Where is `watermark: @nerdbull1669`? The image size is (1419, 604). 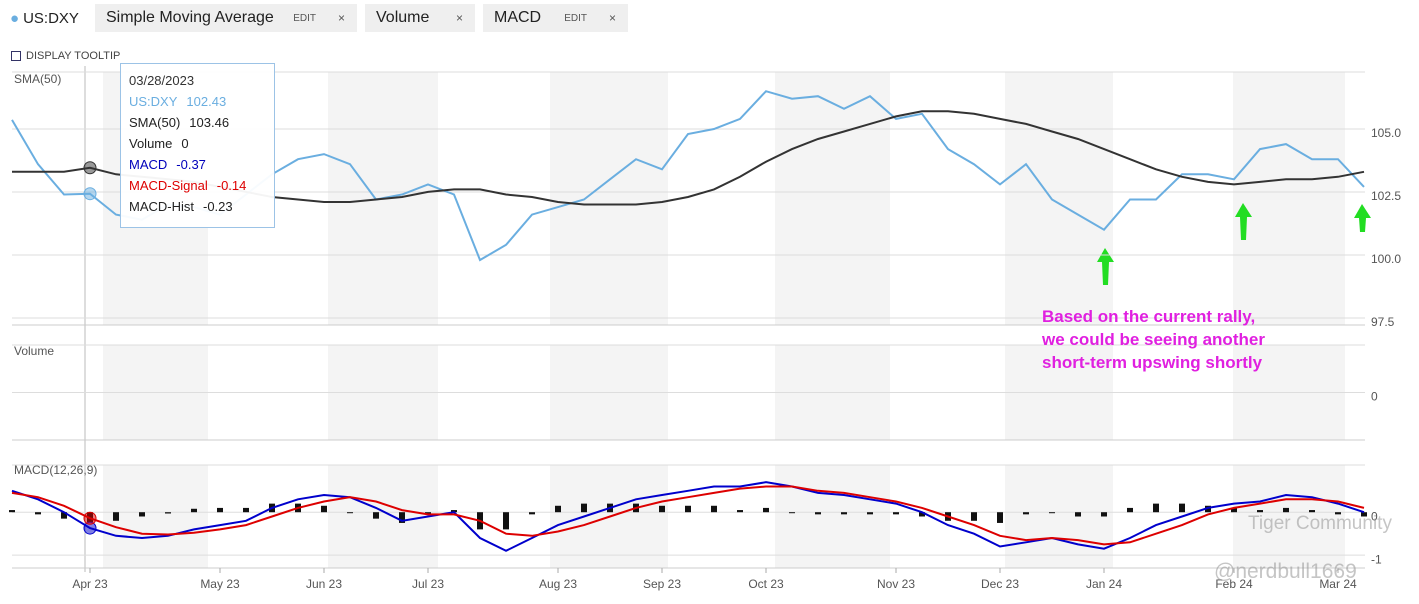 watermark: @nerdbull1669 is located at coordinates (1285, 571).